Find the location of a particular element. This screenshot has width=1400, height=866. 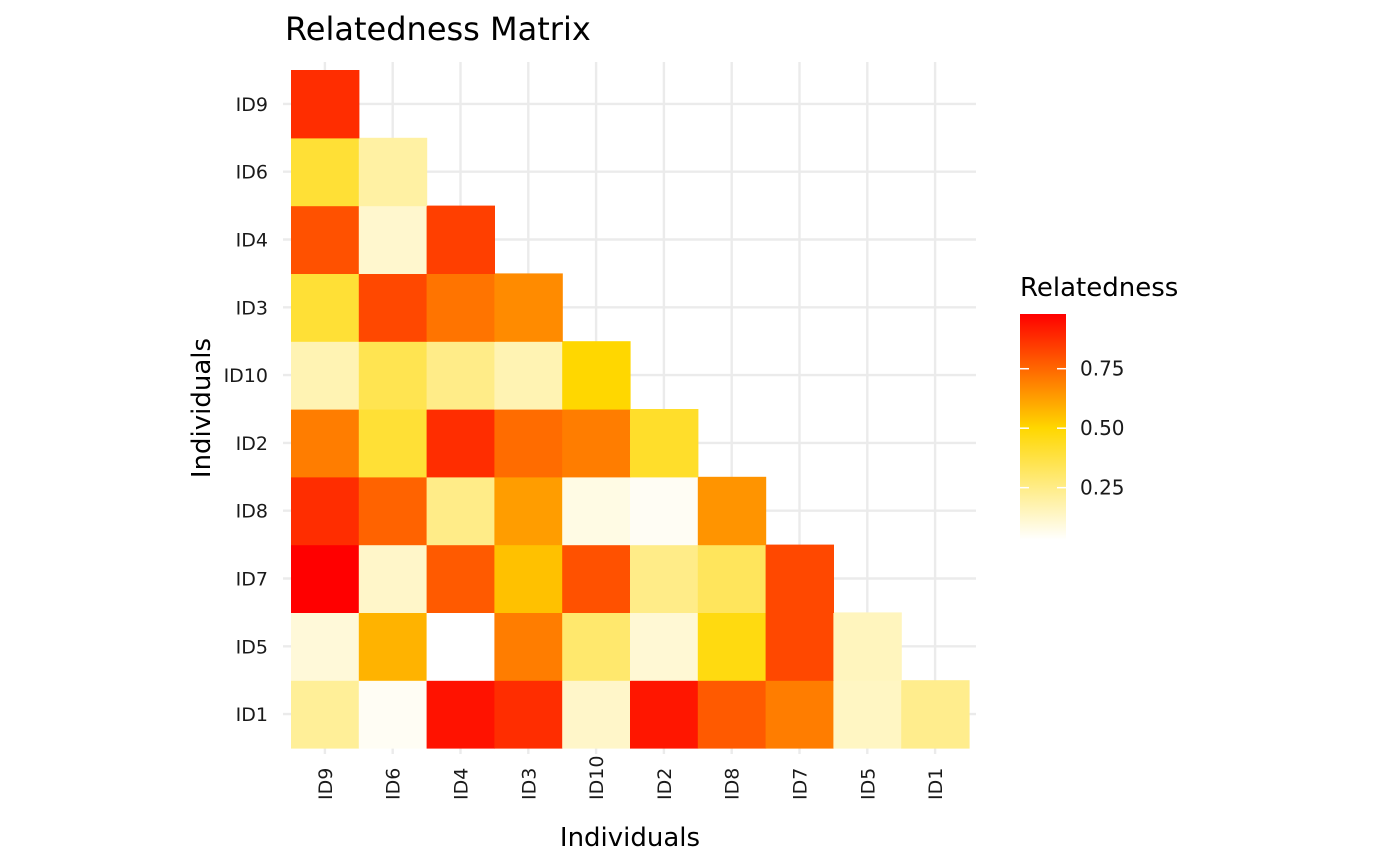

y-axis-title: Individuals is located at coordinates (202, 408).